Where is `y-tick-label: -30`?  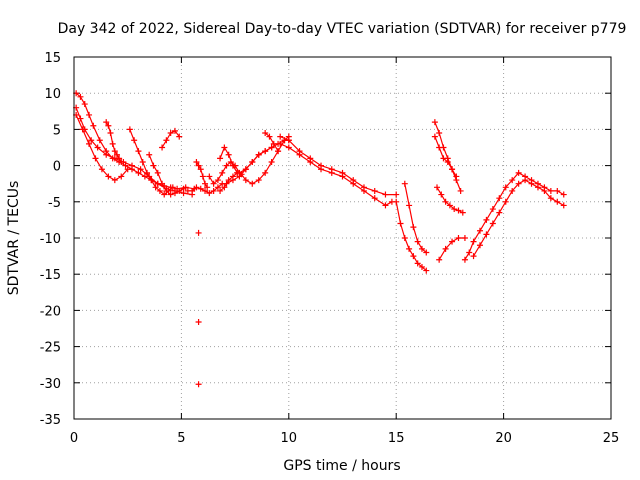 y-tick-label: -30 is located at coordinates (50, 384).